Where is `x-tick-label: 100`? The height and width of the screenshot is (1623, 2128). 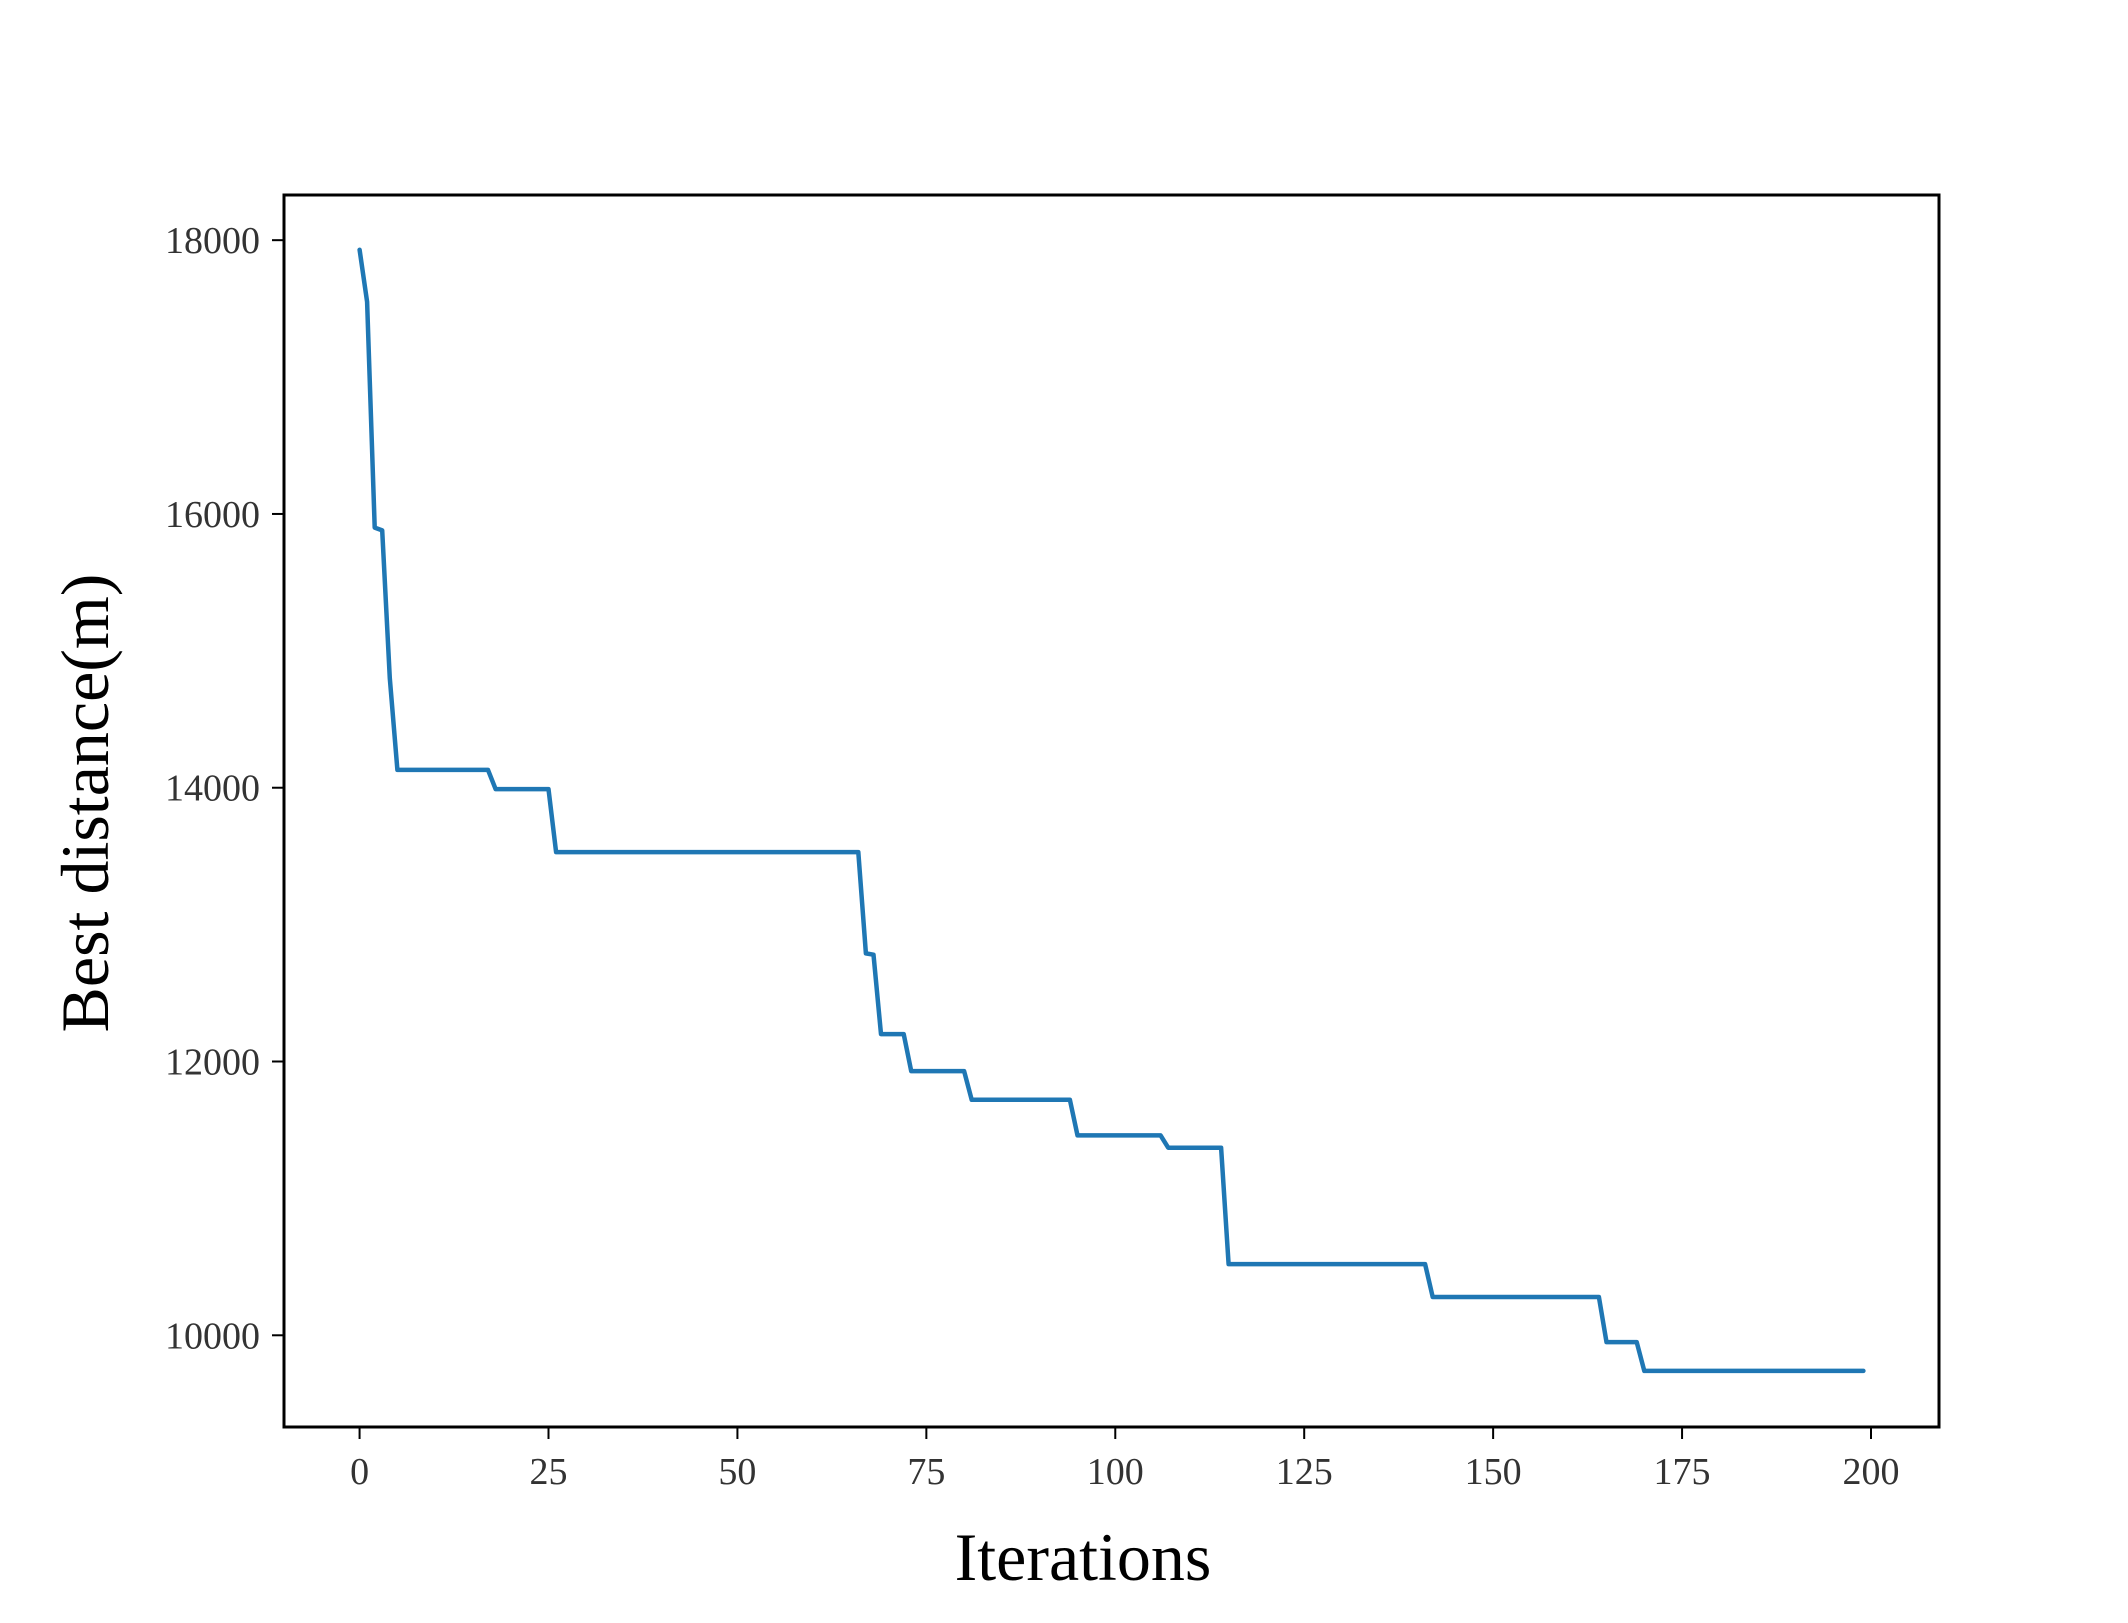 x-tick-label: 100 is located at coordinates (1115, 1472).